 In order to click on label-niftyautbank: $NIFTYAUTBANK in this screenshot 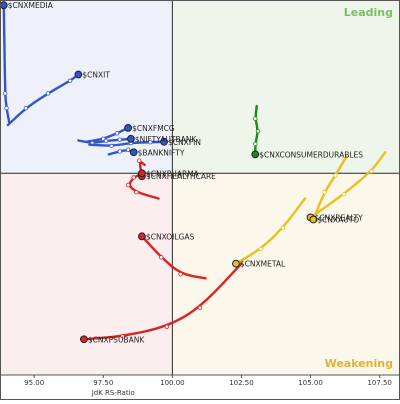, I will do `click(166, 139)`.